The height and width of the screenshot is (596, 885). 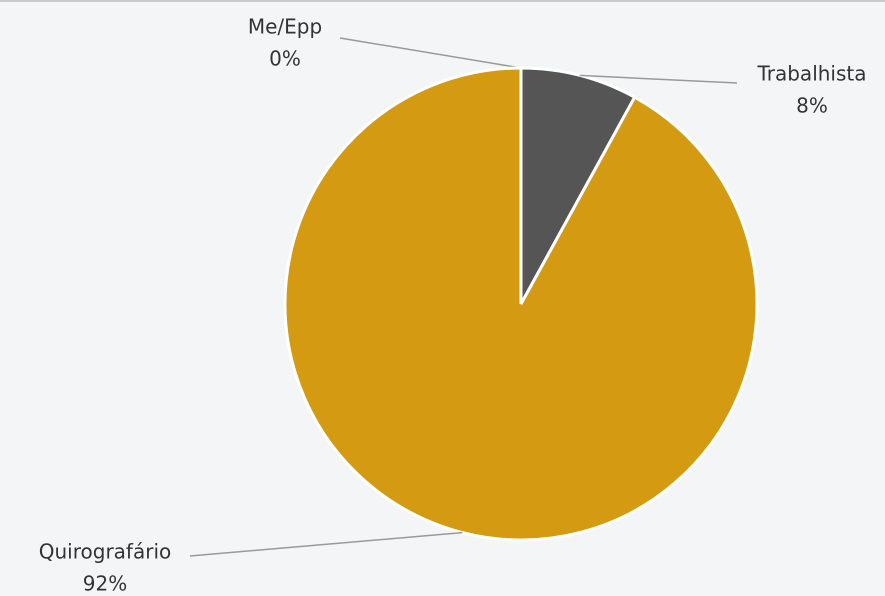 What do you see at coordinates (105, 552) in the screenshot?
I see `slice-label: Quirografário` at bounding box center [105, 552].